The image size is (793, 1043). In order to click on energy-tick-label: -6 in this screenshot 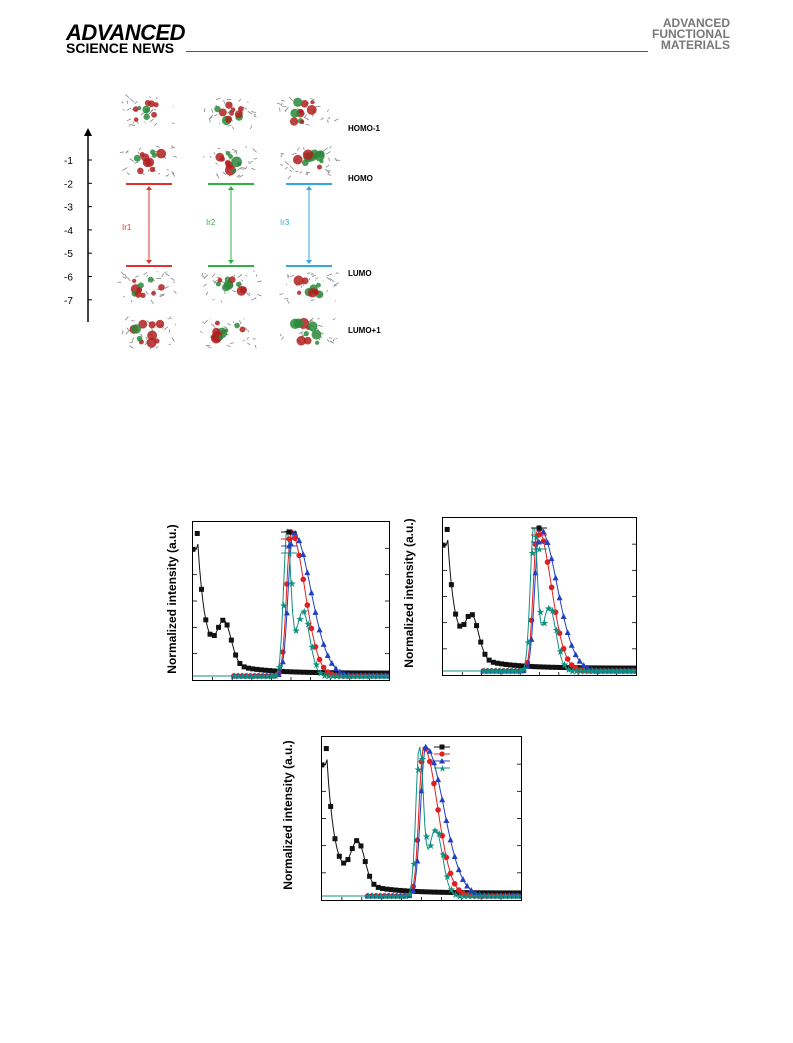, I will do `click(68, 278)`.